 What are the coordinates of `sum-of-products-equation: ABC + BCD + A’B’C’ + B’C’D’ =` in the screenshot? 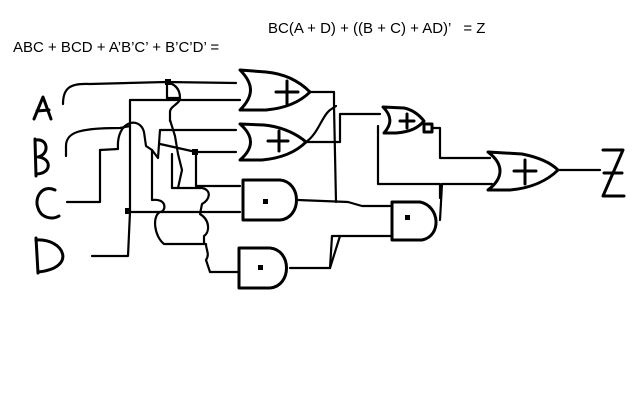 It's located at (116, 47).